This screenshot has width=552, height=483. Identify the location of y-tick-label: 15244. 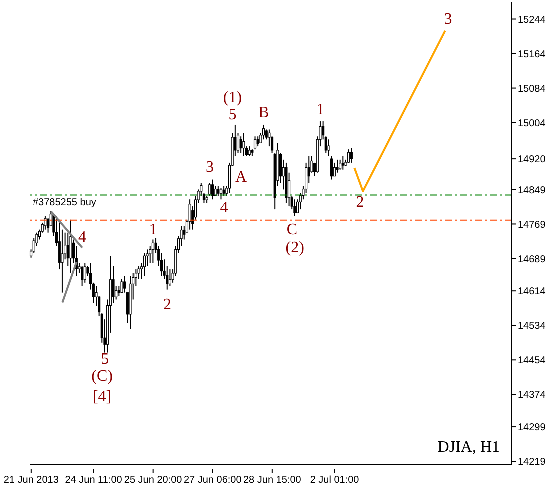
(532, 20).